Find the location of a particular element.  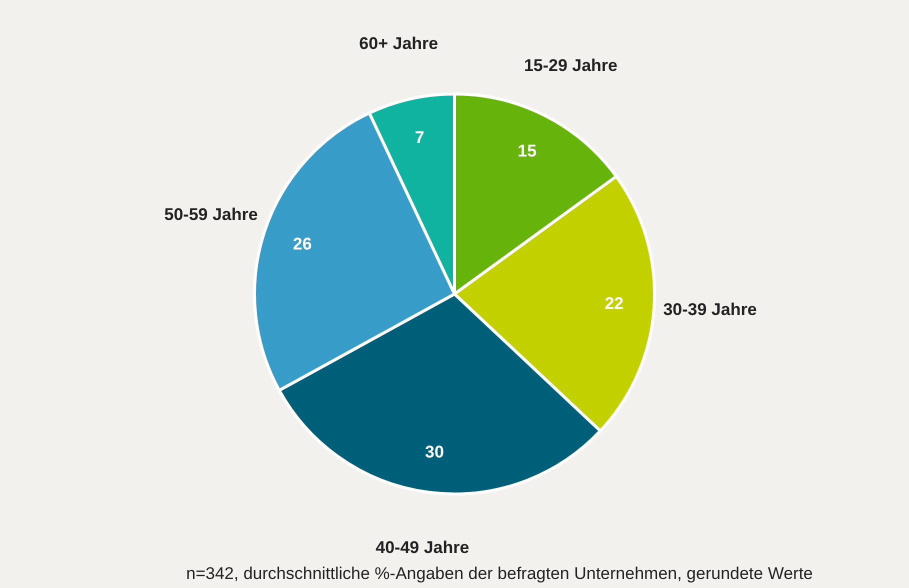

slice-label: 50-59 Jahre is located at coordinates (211, 214).